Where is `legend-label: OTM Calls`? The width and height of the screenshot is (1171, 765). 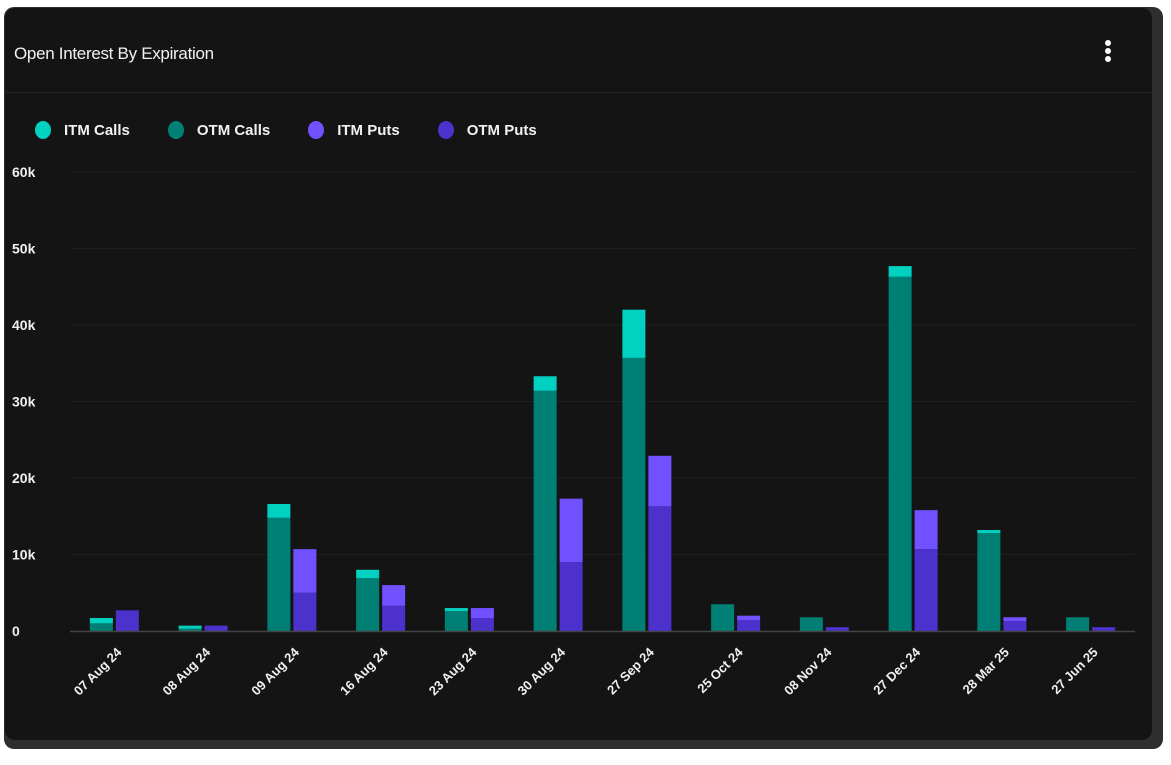
legend-label: OTM Calls is located at coordinates (233, 130).